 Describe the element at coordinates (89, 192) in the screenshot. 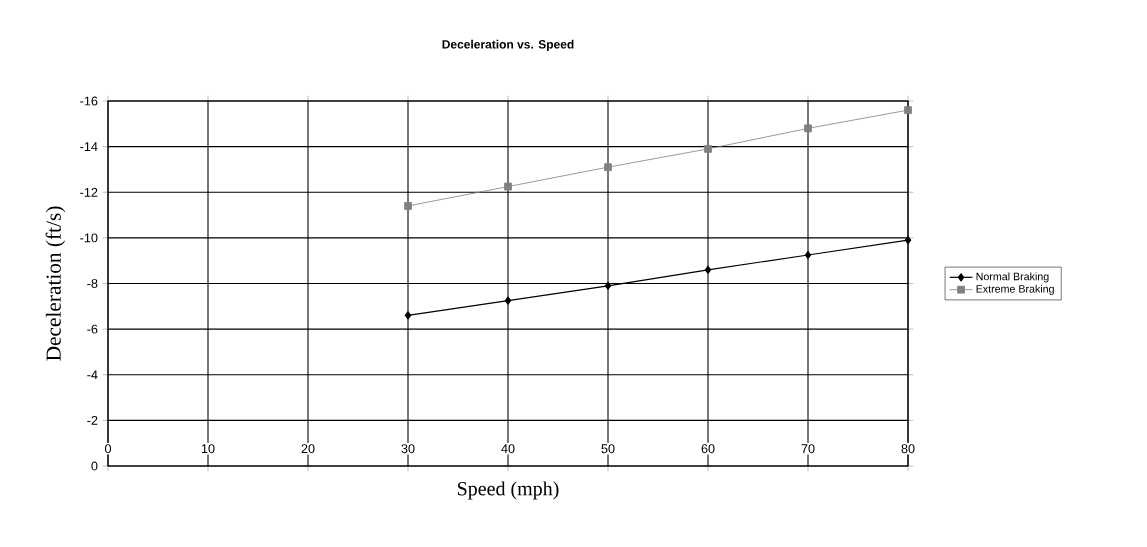

I see `y-tick-label: -12` at that location.